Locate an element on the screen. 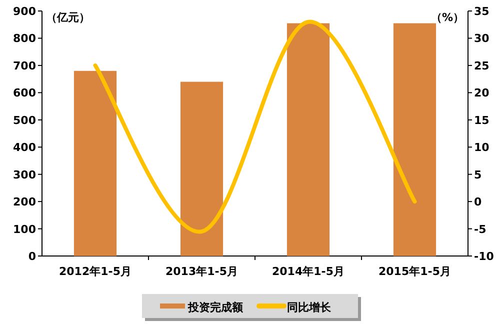 The image size is (502, 324). y2tick: 30 is located at coordinates (482, 39).